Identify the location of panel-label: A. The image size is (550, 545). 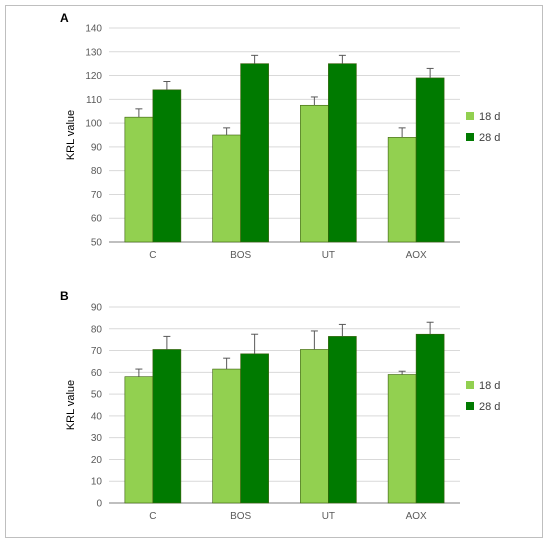
(64, 18).